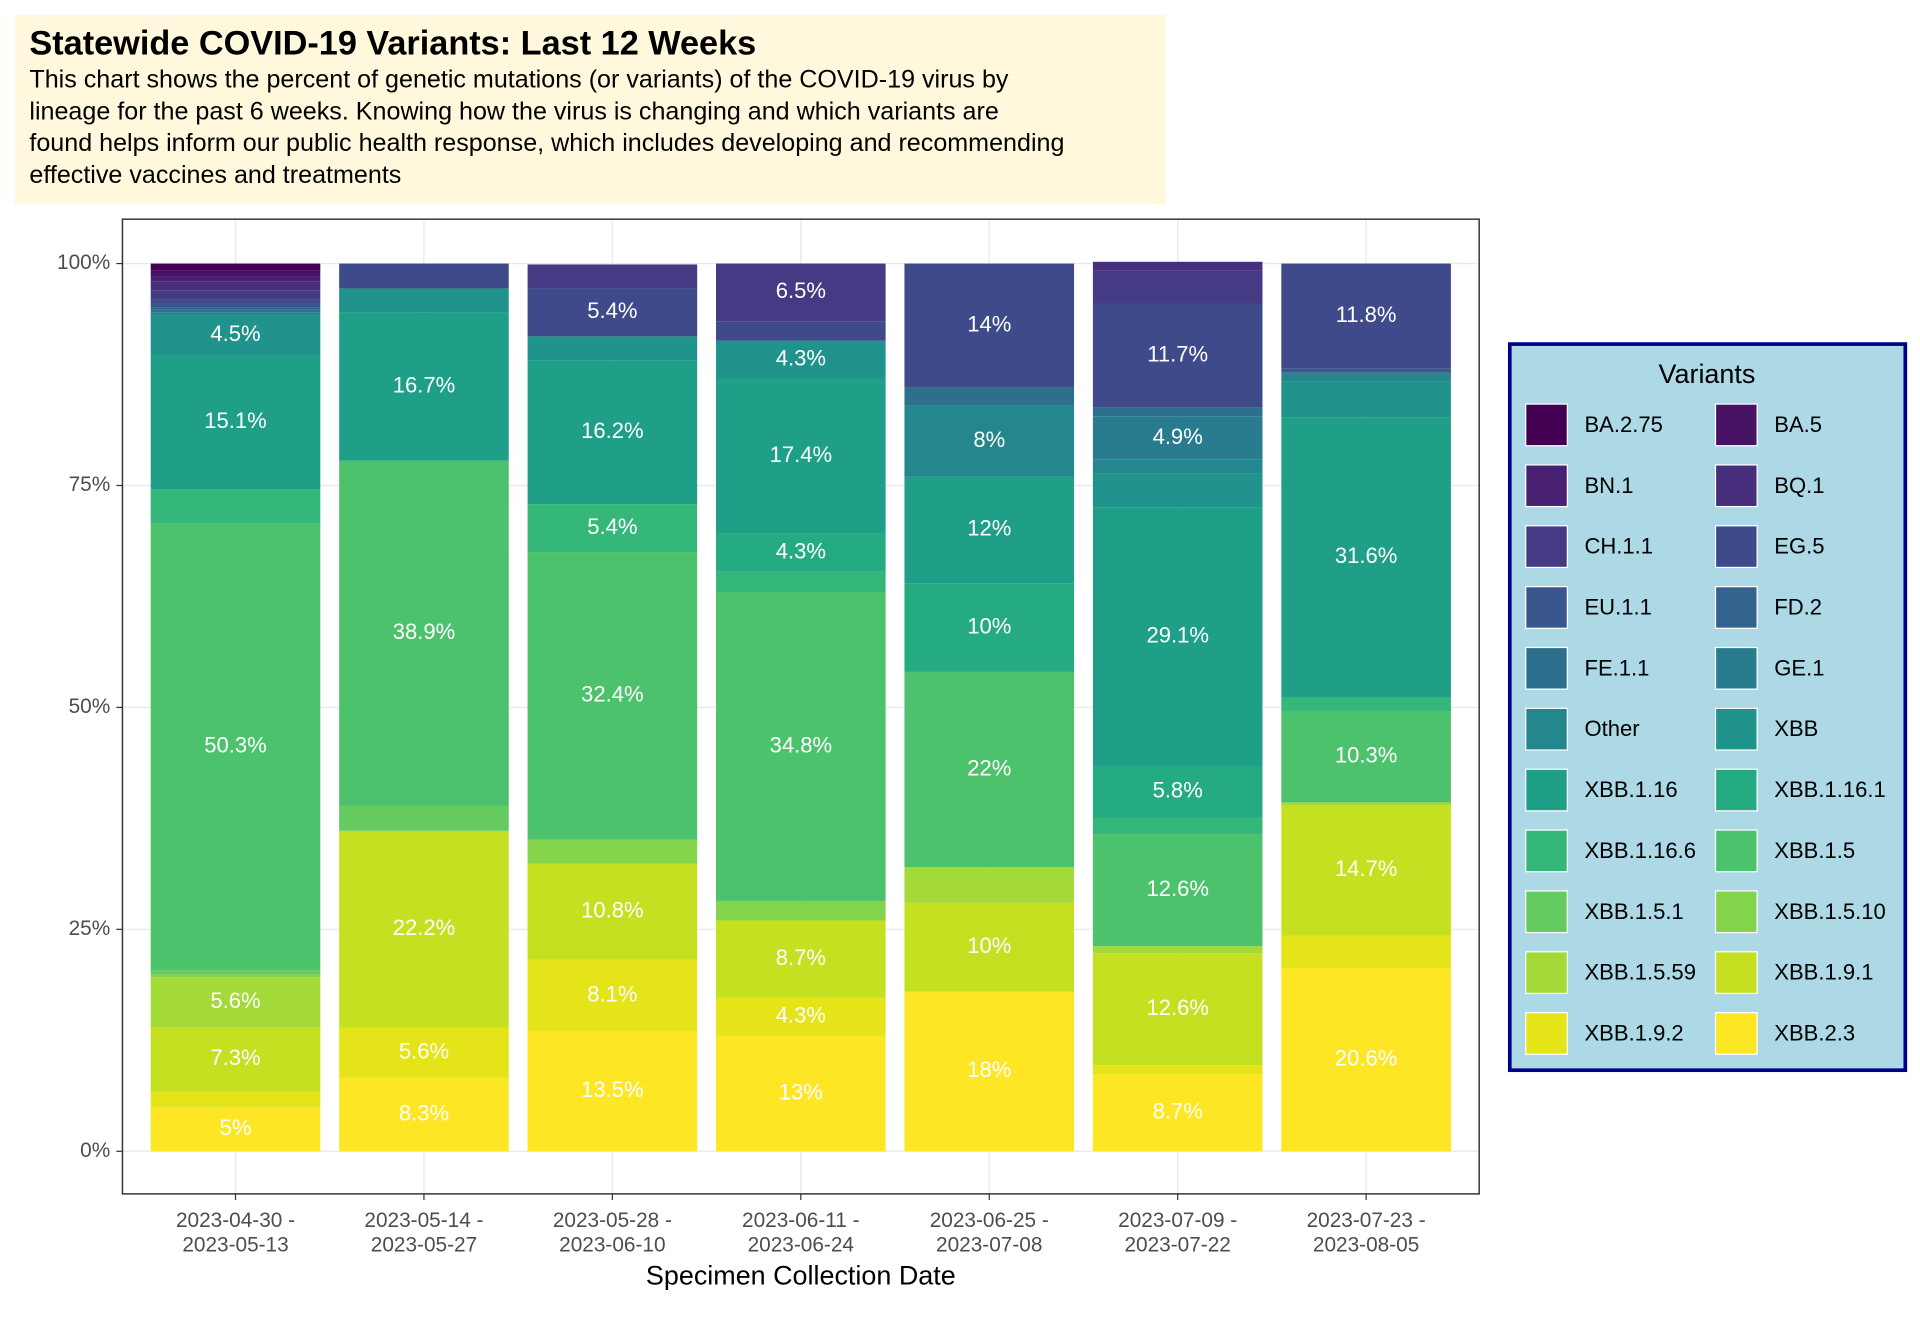 This screenshot has width=1920, height=1344. Describe the element at coordinates (989, 625) in the screenshot. I see `data-label: 10%` at that location.